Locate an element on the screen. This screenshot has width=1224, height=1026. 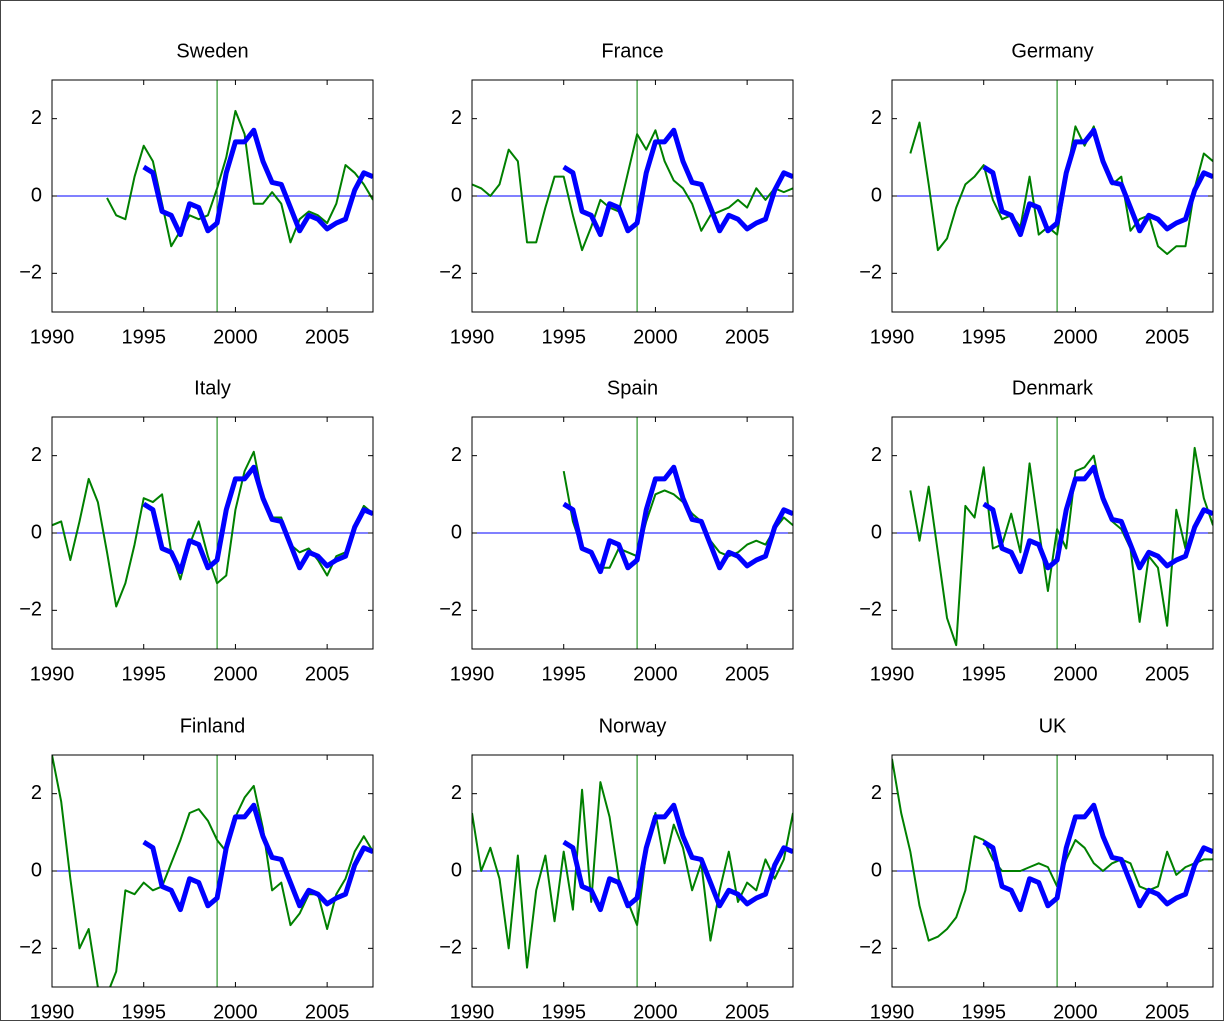
subplot: Germany 1990 1995 2000 2005 −2 0 2 is located at coordinates (1036, 194).